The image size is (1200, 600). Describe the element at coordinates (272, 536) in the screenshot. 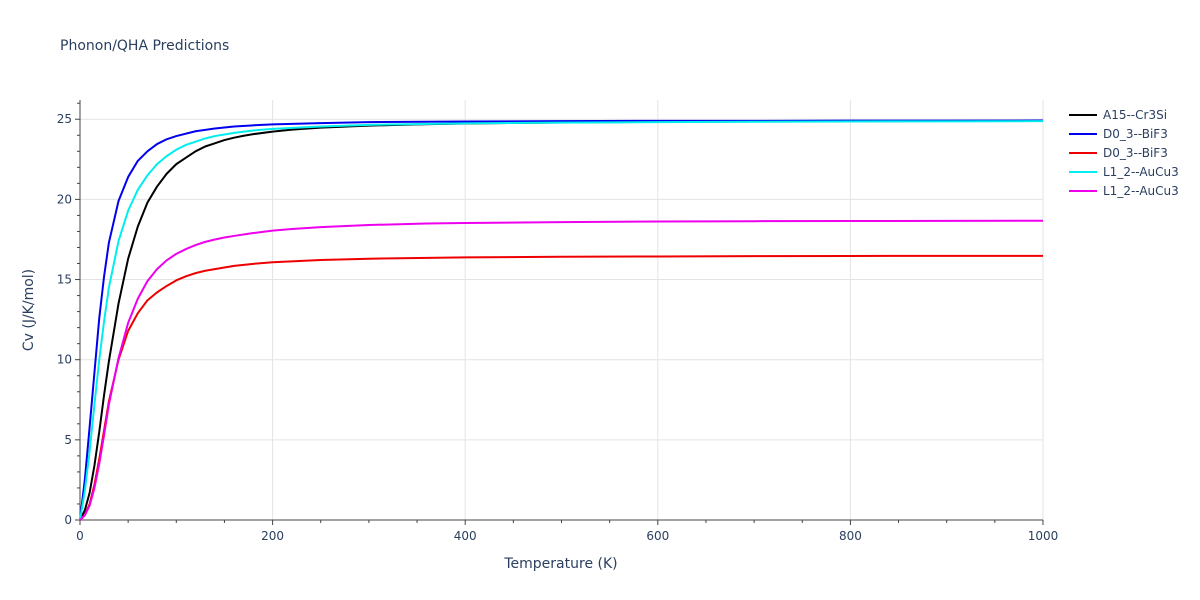

I see `x-tick-label: 200` at that location.